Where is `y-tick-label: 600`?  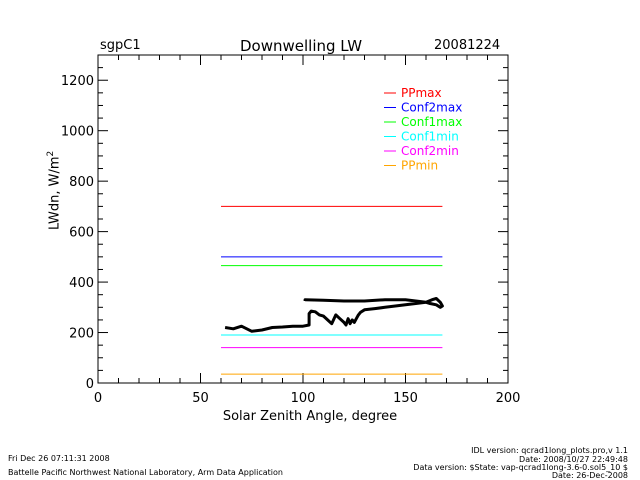 y-tick-label: 600 is located at coordinates (81, 233).